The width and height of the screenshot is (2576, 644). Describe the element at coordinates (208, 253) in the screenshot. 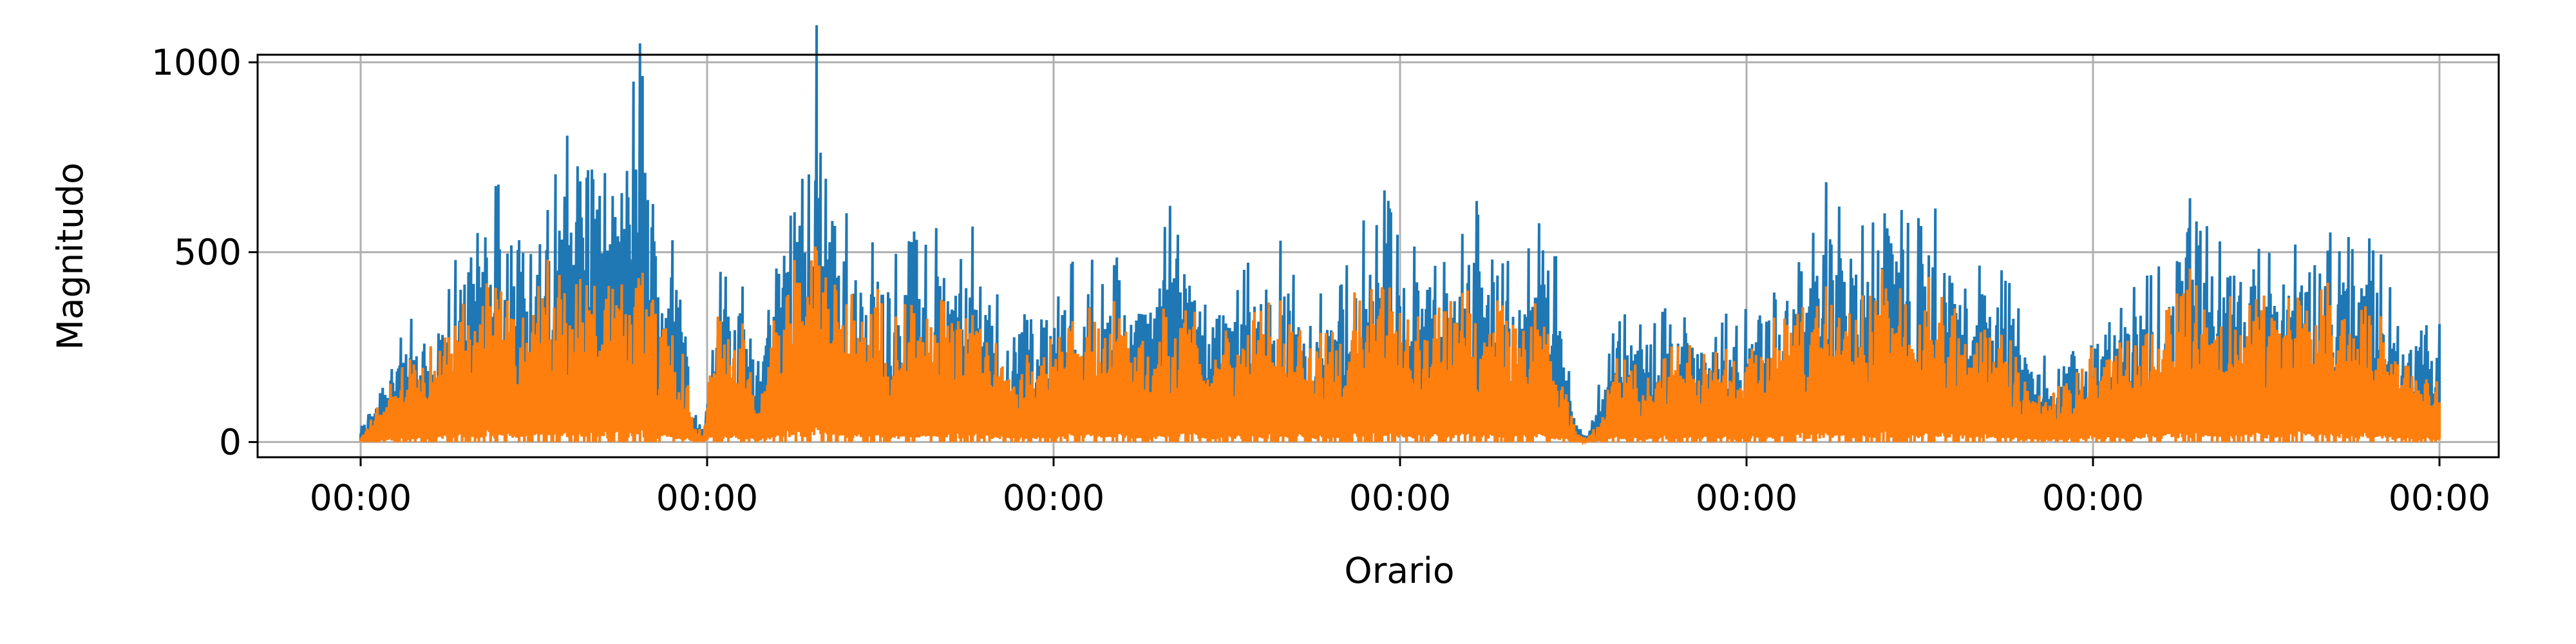

I see `y-tick-label: 500` at that location.